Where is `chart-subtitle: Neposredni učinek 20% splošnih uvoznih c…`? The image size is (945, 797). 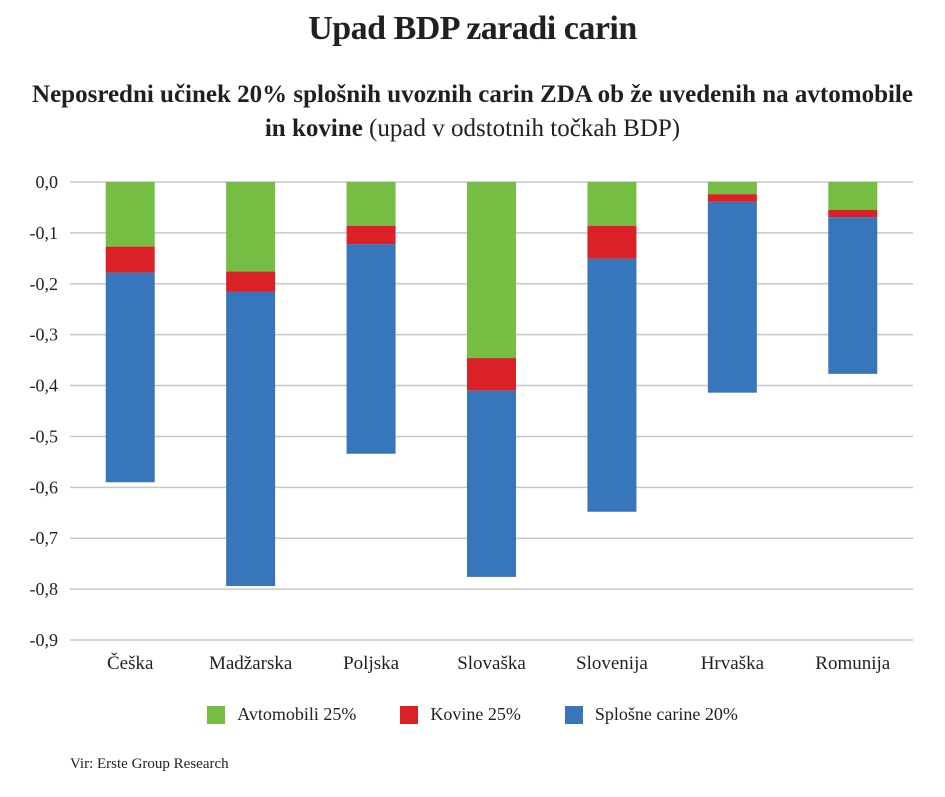 chart-subtitle: Neposredni učinek 20% splošnih uvoznih c… is located at coordinates (472, 112).